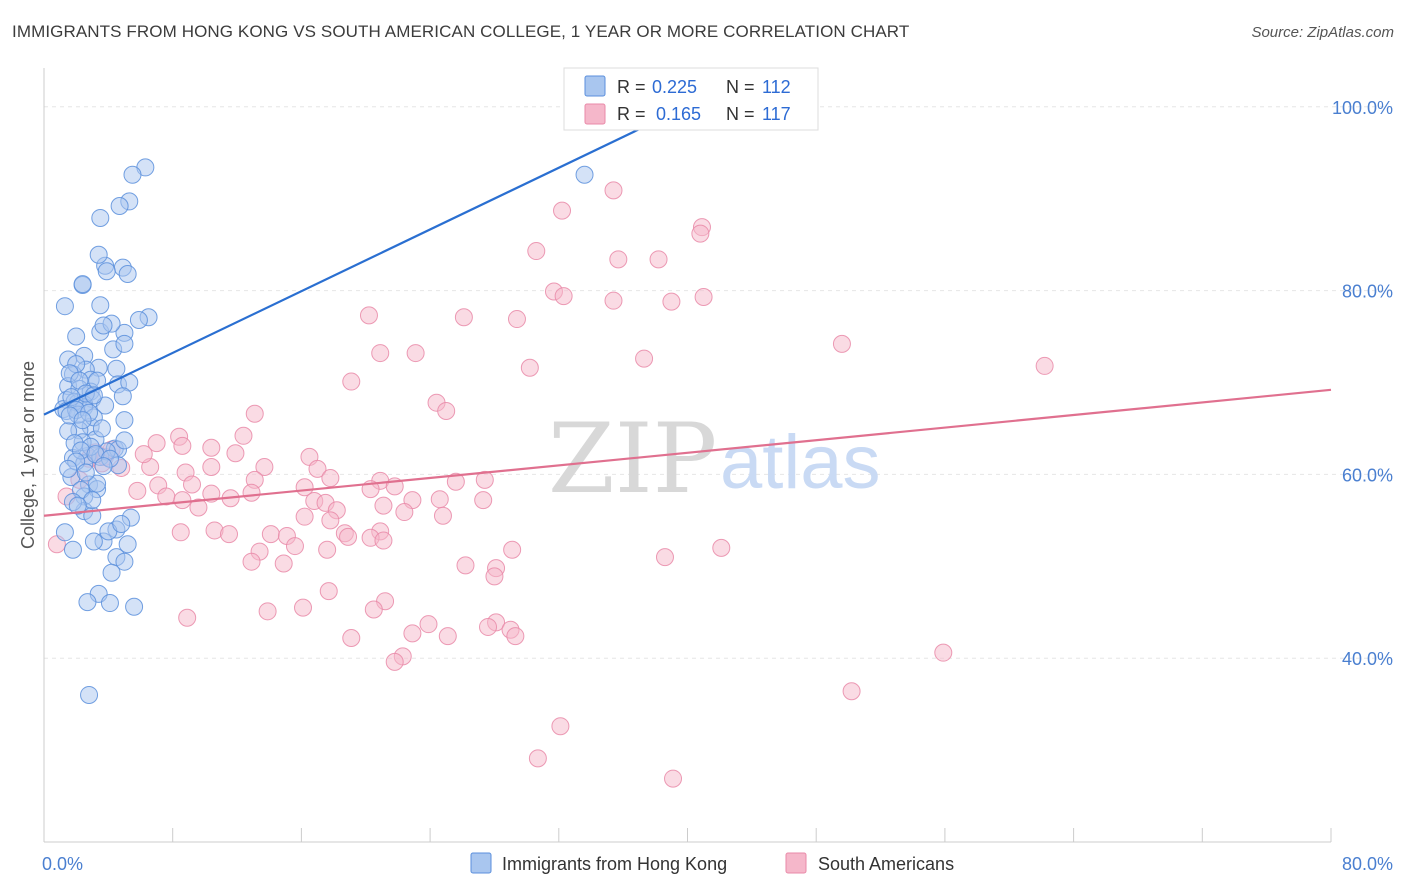 This screenshot has height=892, width=1406. I want to click on legend-label-hong-kong: Immigrants from Hong Kong, so click(614, 864).